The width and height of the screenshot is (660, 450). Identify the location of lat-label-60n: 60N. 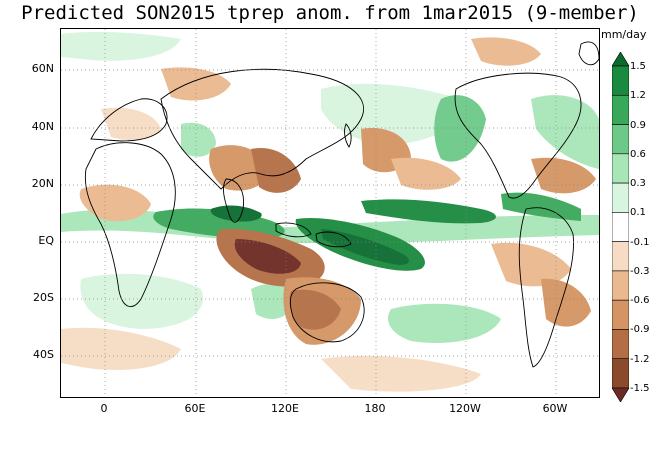
(42, 68).